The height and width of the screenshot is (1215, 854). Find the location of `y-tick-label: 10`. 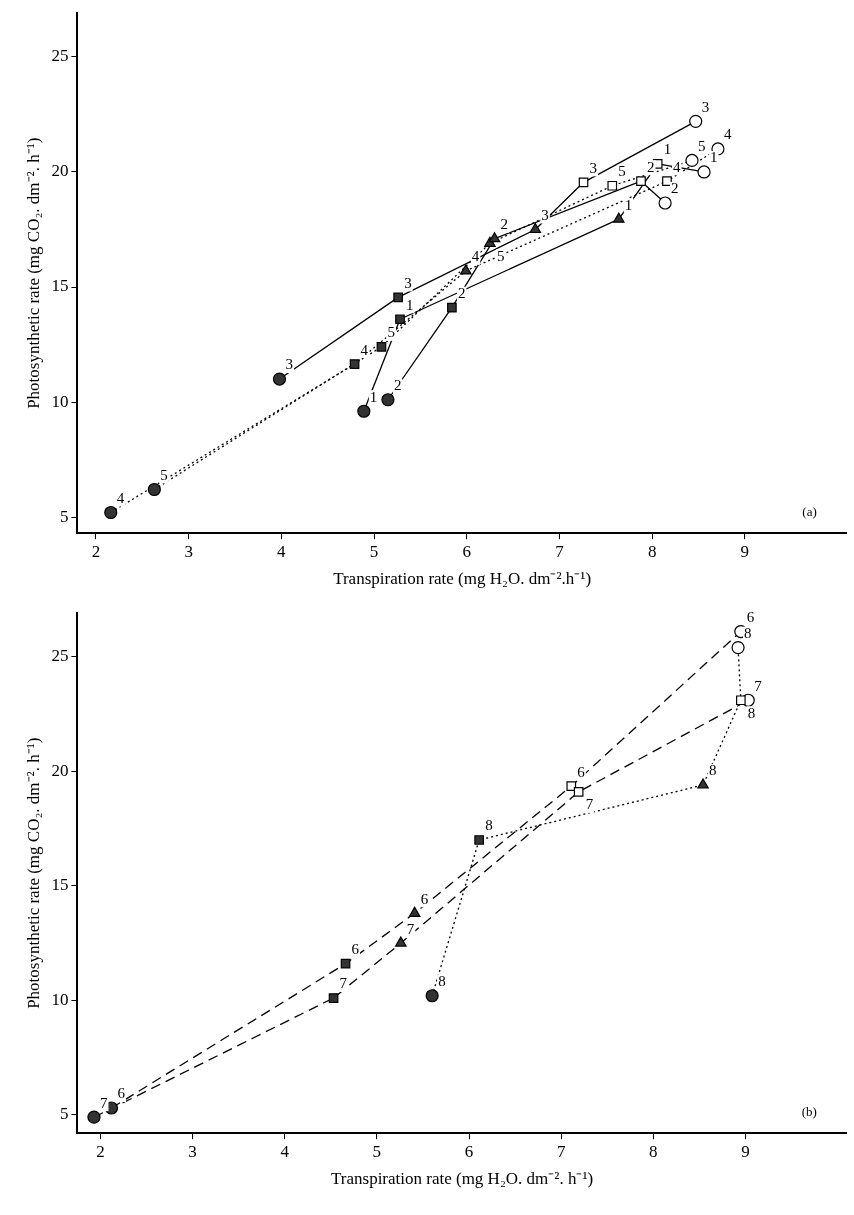

y-tick-label: 10 is located at coordinates (60, 999).